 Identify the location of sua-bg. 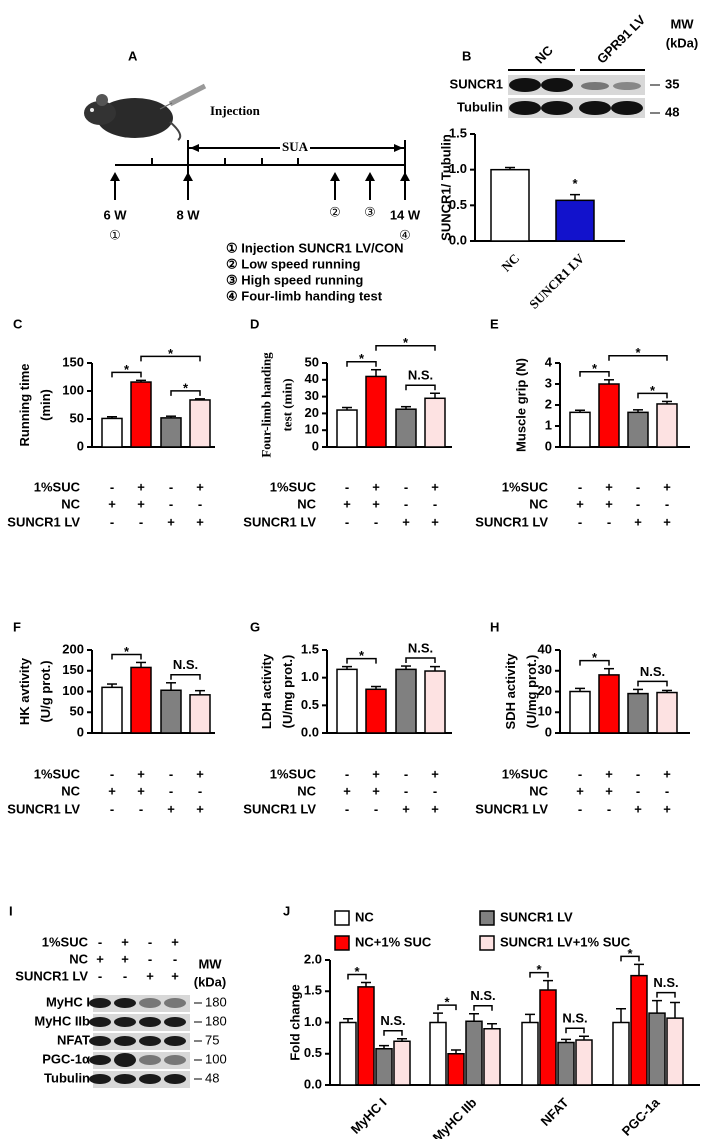
(295, 147).